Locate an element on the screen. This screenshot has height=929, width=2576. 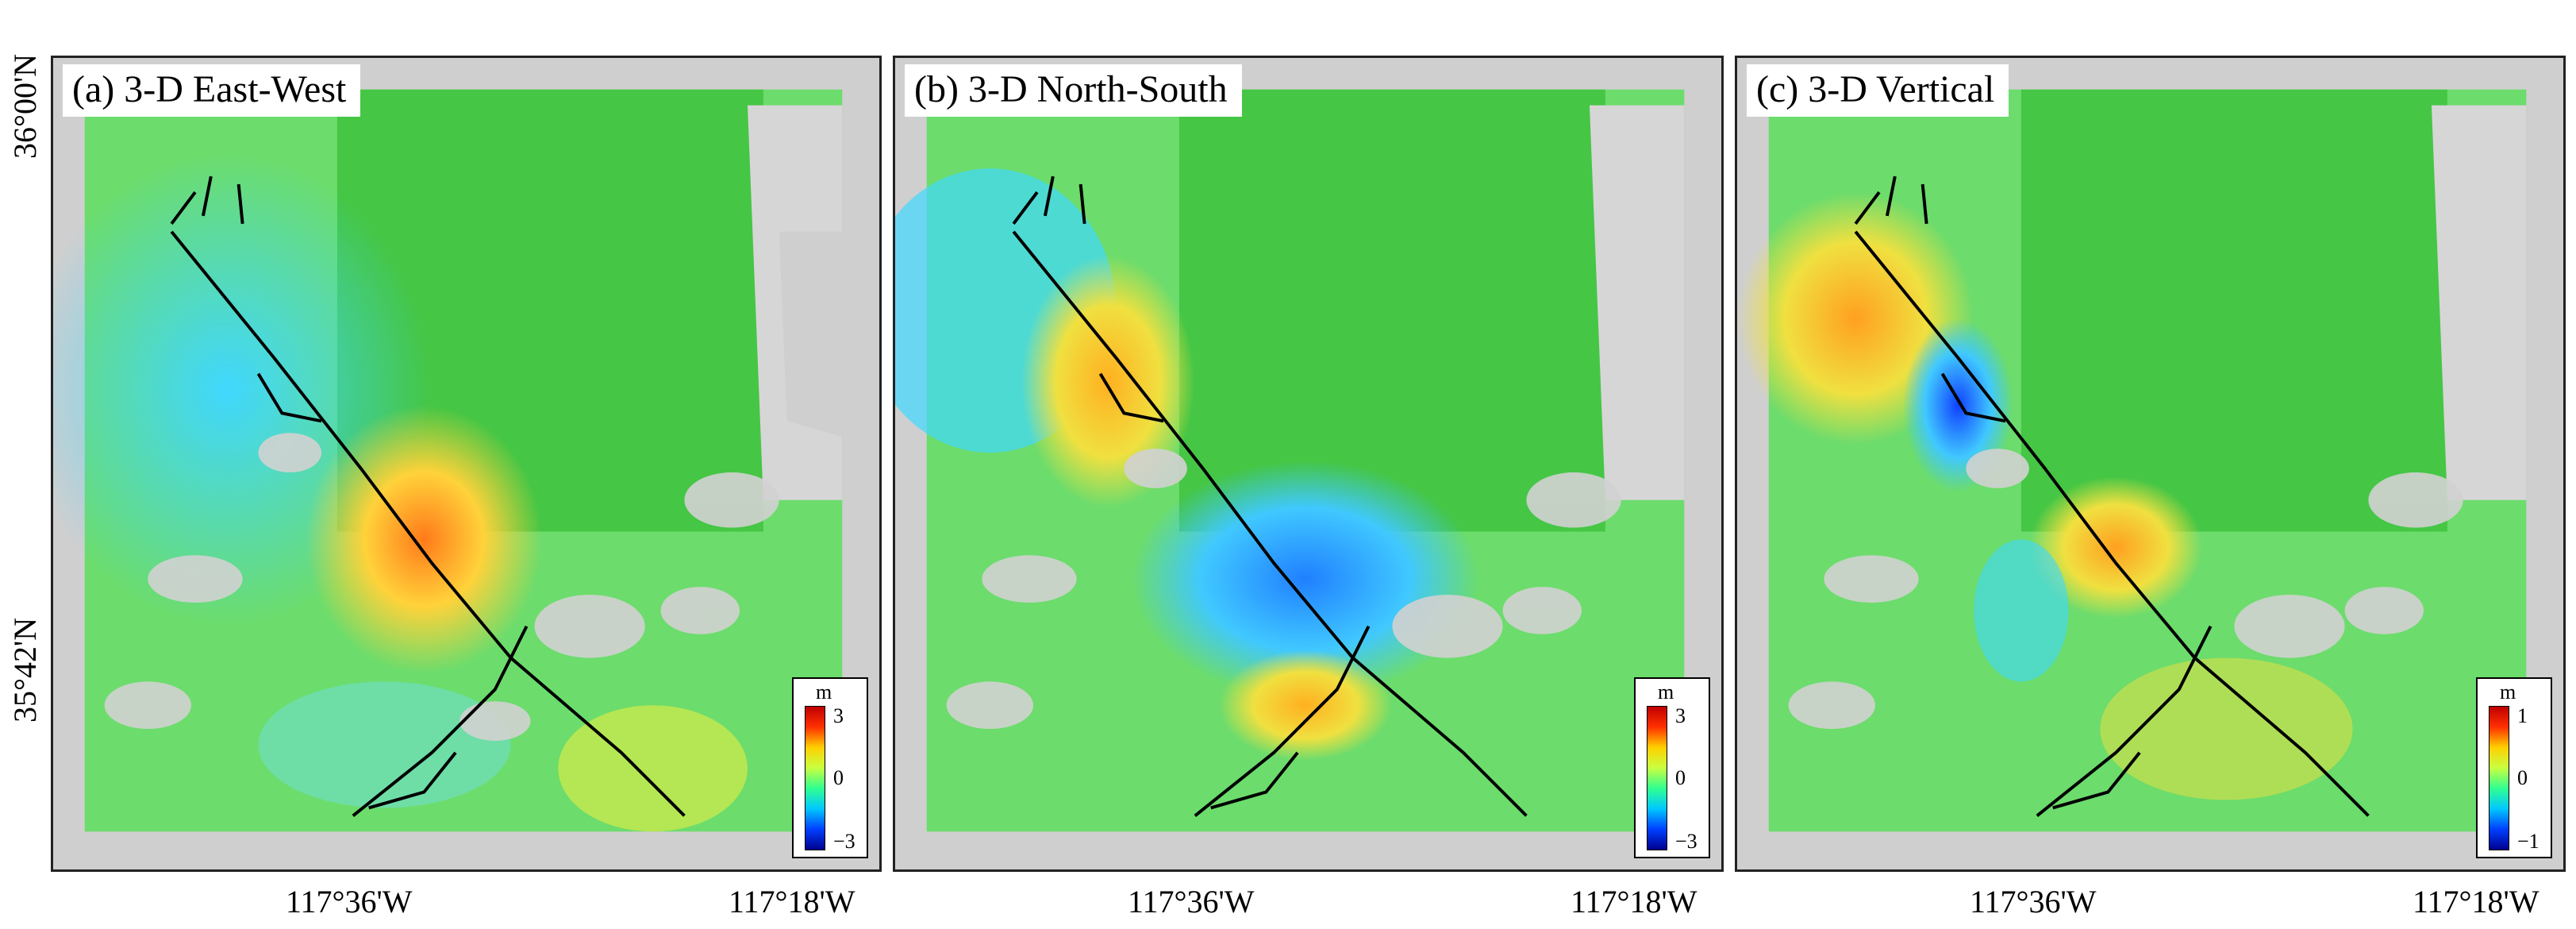
lon-label-b-117-18: 117°18'W is located at coordinates (1634, 902).